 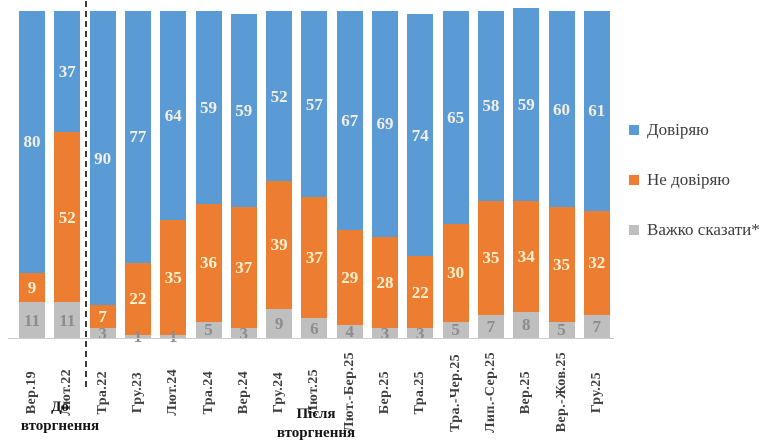 I want to click on bar-segment-distrust: 37, so click(x=243, y=268).